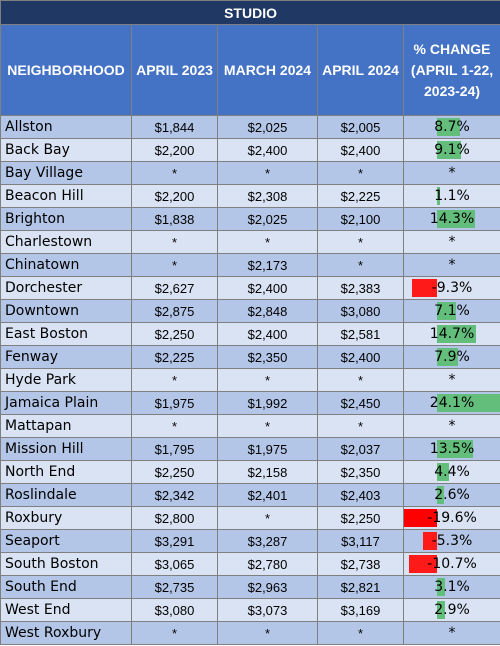 This screenshot has height=646, width=500. Describe the element at coordinates (267, 311) in the screenshot. I see `march-2024-cell: $2,848` at that location.